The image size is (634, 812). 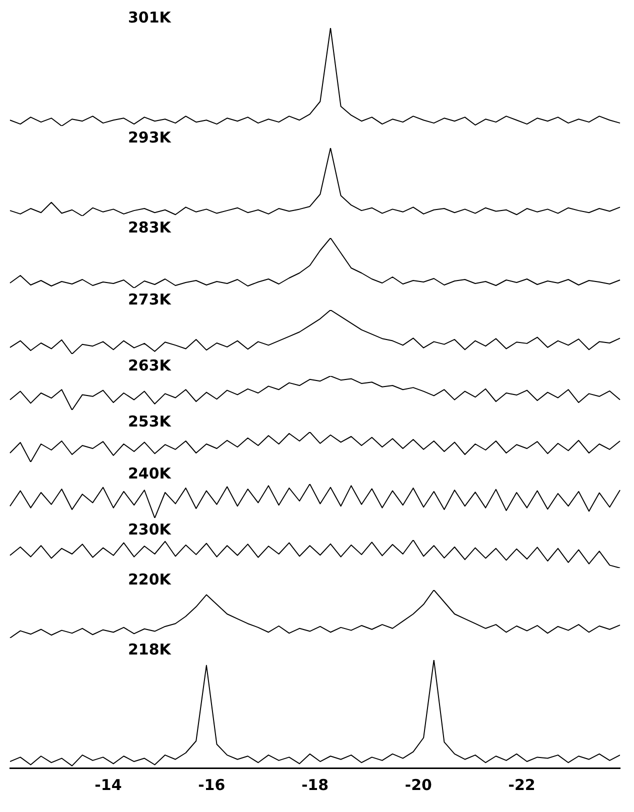 I want to click on chart-title: 283K, so click(x=150, y=227).